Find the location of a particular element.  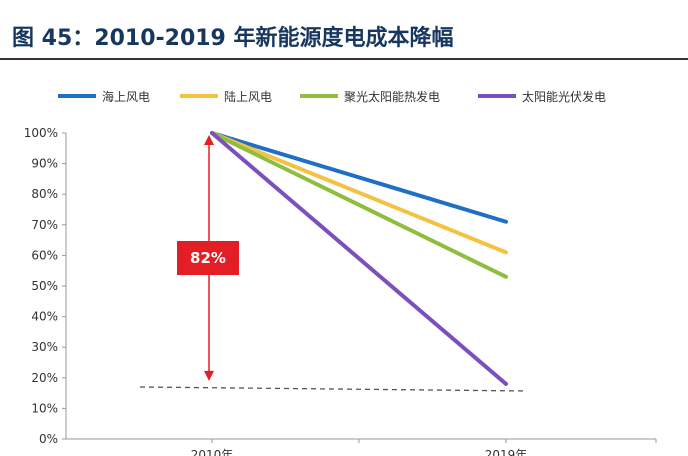

legend-label-onshore-wind: 陆上风电 is located at coordinates (248, 96).